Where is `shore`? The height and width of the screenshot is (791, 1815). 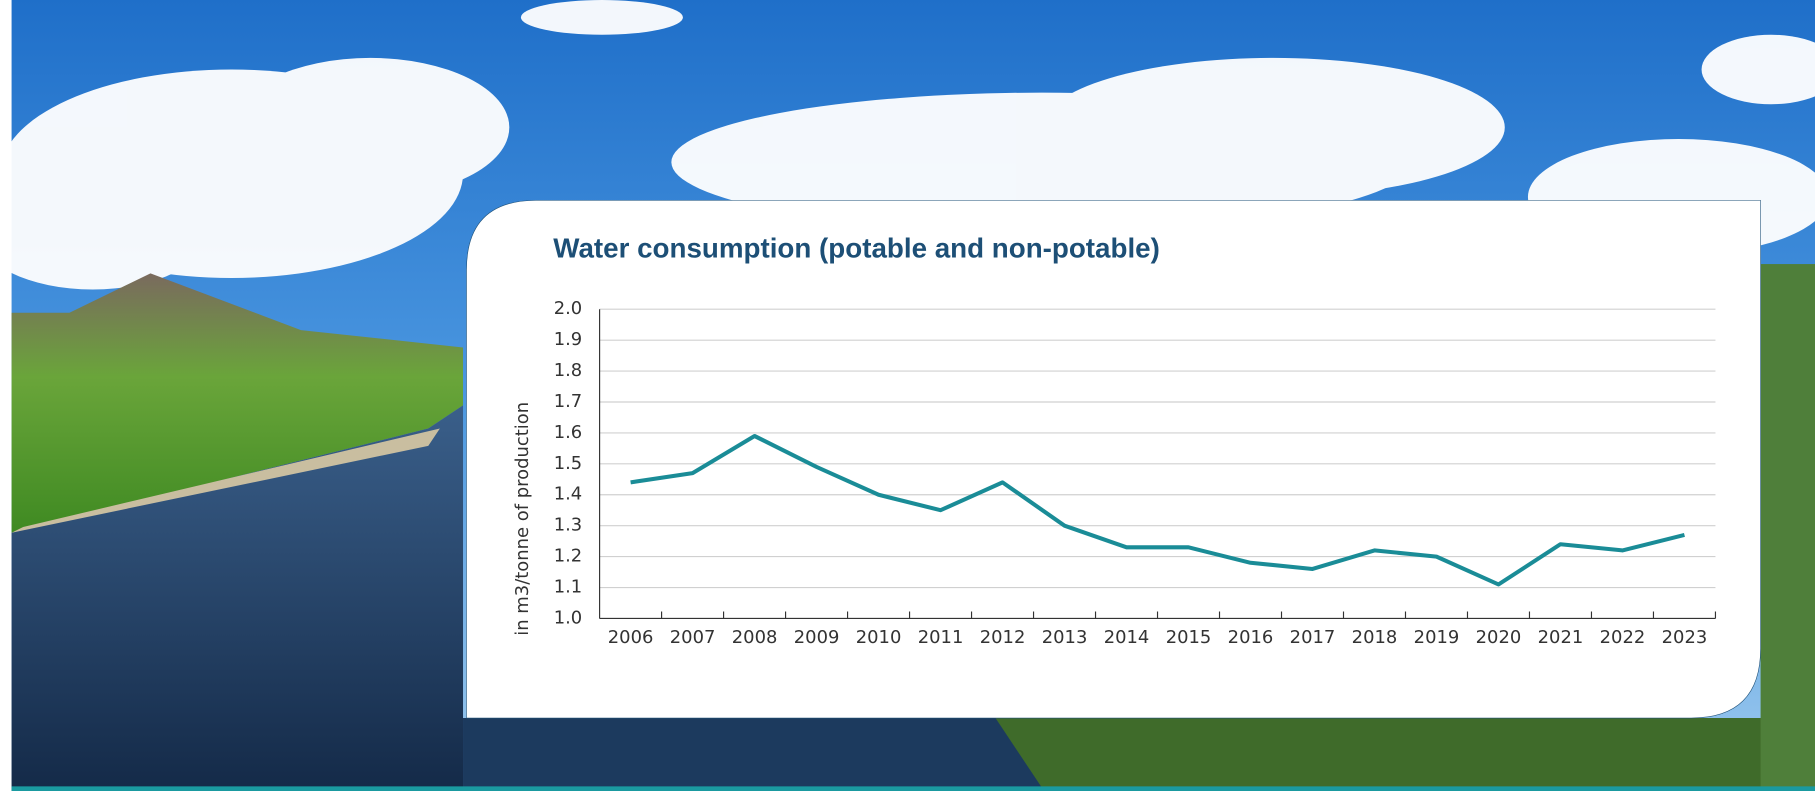
shore is located at coordinates (225, 480).